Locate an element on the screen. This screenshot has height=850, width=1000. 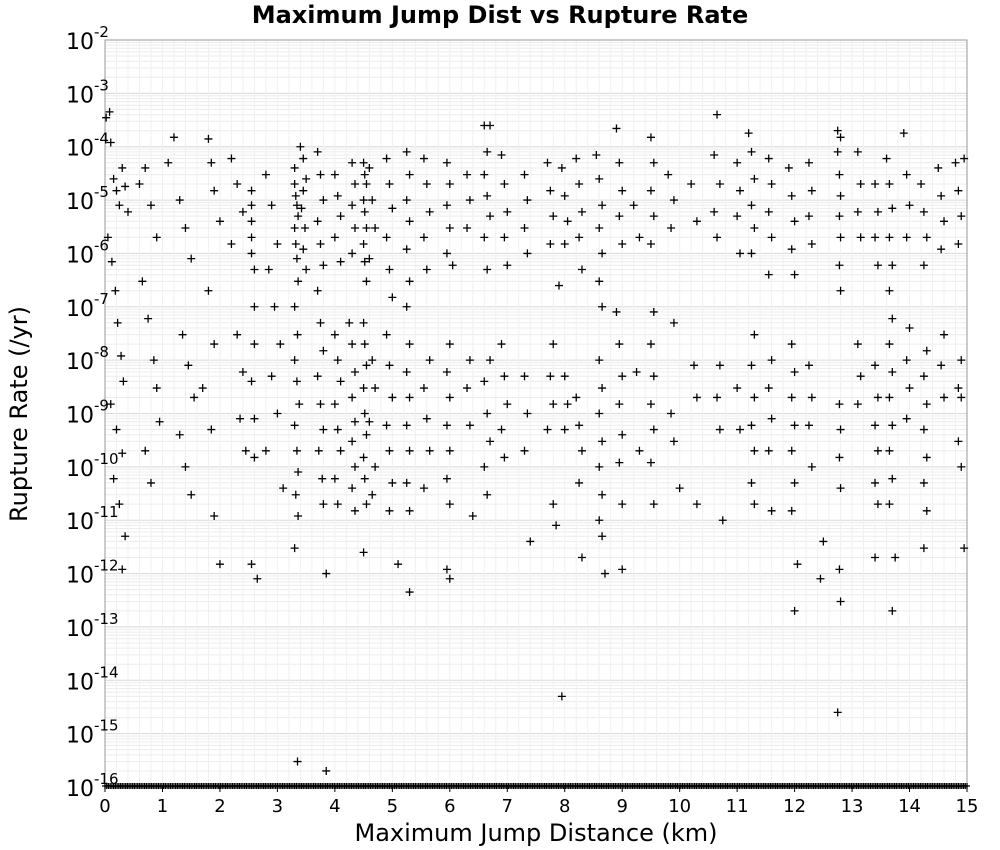
y-tick-label: 10-16 is located at coordinates (92, 786).